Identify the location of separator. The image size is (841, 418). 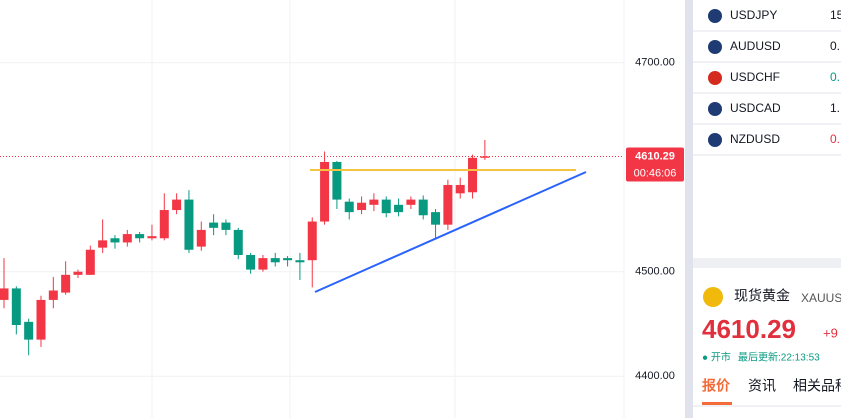
(689, 209).